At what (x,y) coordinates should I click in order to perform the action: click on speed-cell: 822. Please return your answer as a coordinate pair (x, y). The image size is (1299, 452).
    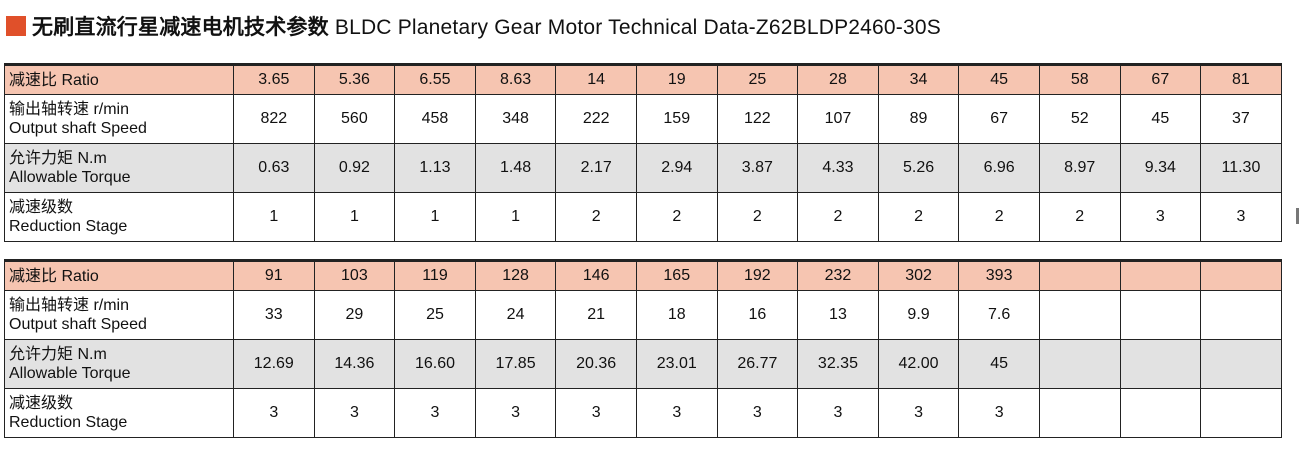
    Looking at the image, I should click on (274, 119).